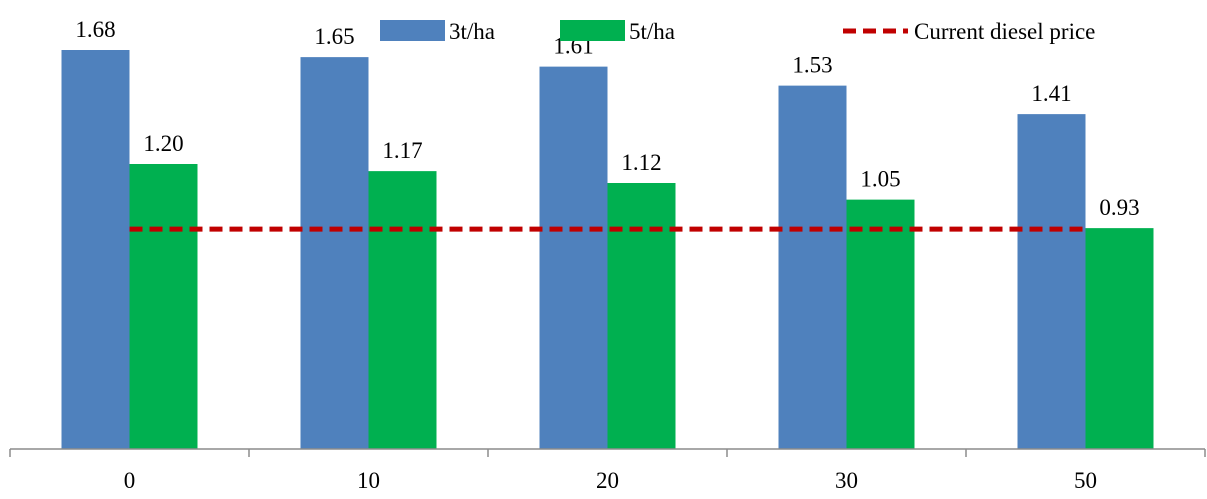 The image size is (1207, 499). I want to click on data-label-5t-ha-0: 1.20, so click(163, 143).